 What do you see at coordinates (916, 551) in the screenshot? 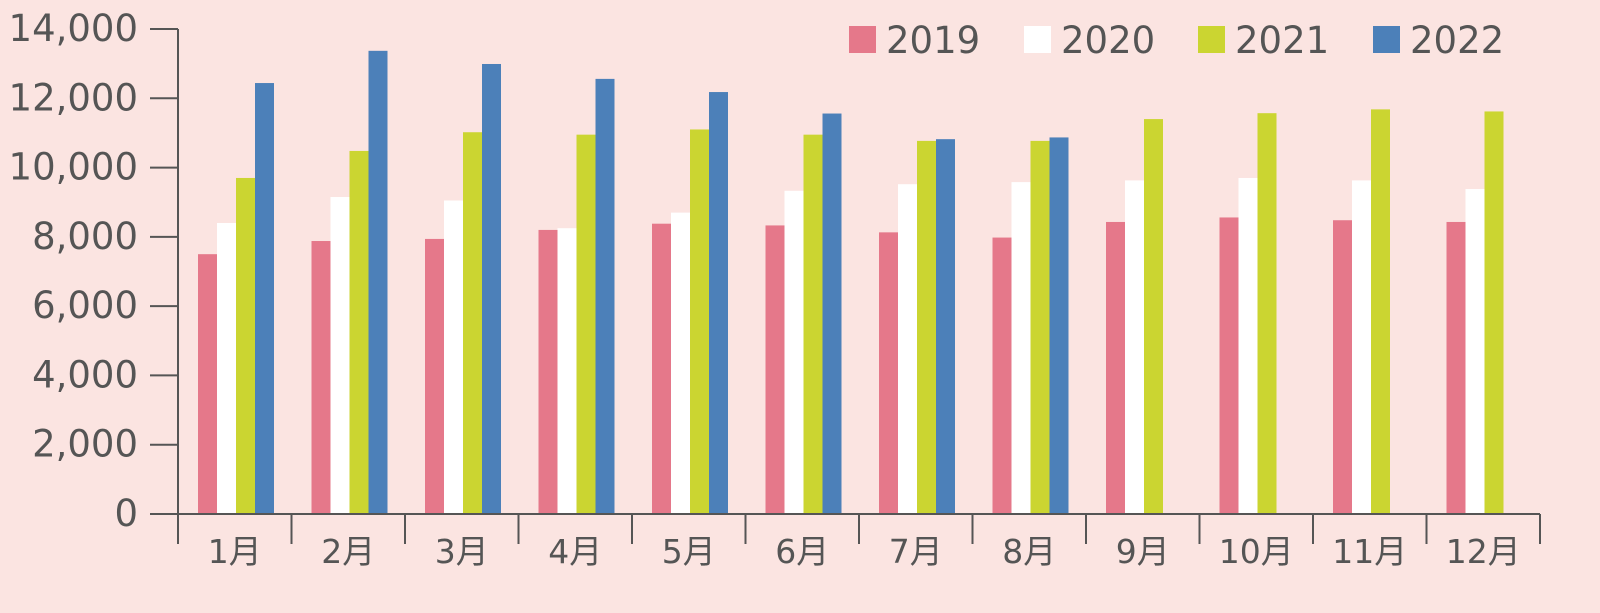
I see `x-category-label: 7月` at bounding box center [916, 551].